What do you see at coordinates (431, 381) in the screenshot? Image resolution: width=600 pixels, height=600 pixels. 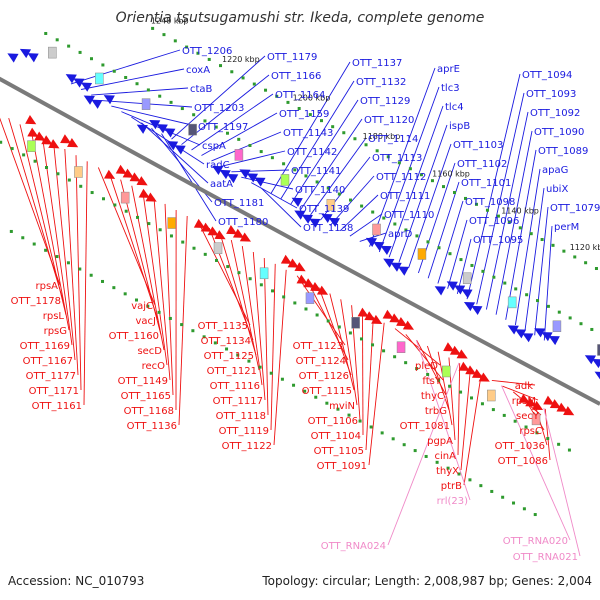 I see `reverse-gene-label: ftsY` at bounding box center [431, 381].